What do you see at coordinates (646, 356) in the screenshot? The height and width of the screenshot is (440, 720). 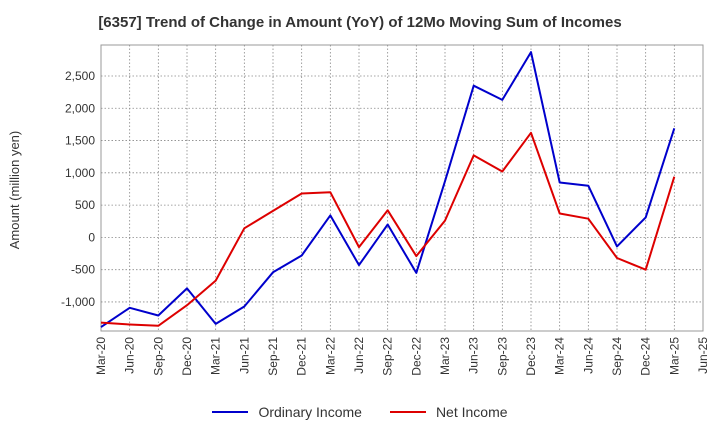 I see `x-tick-label: Dec-24` at bounding box center [646, 356].